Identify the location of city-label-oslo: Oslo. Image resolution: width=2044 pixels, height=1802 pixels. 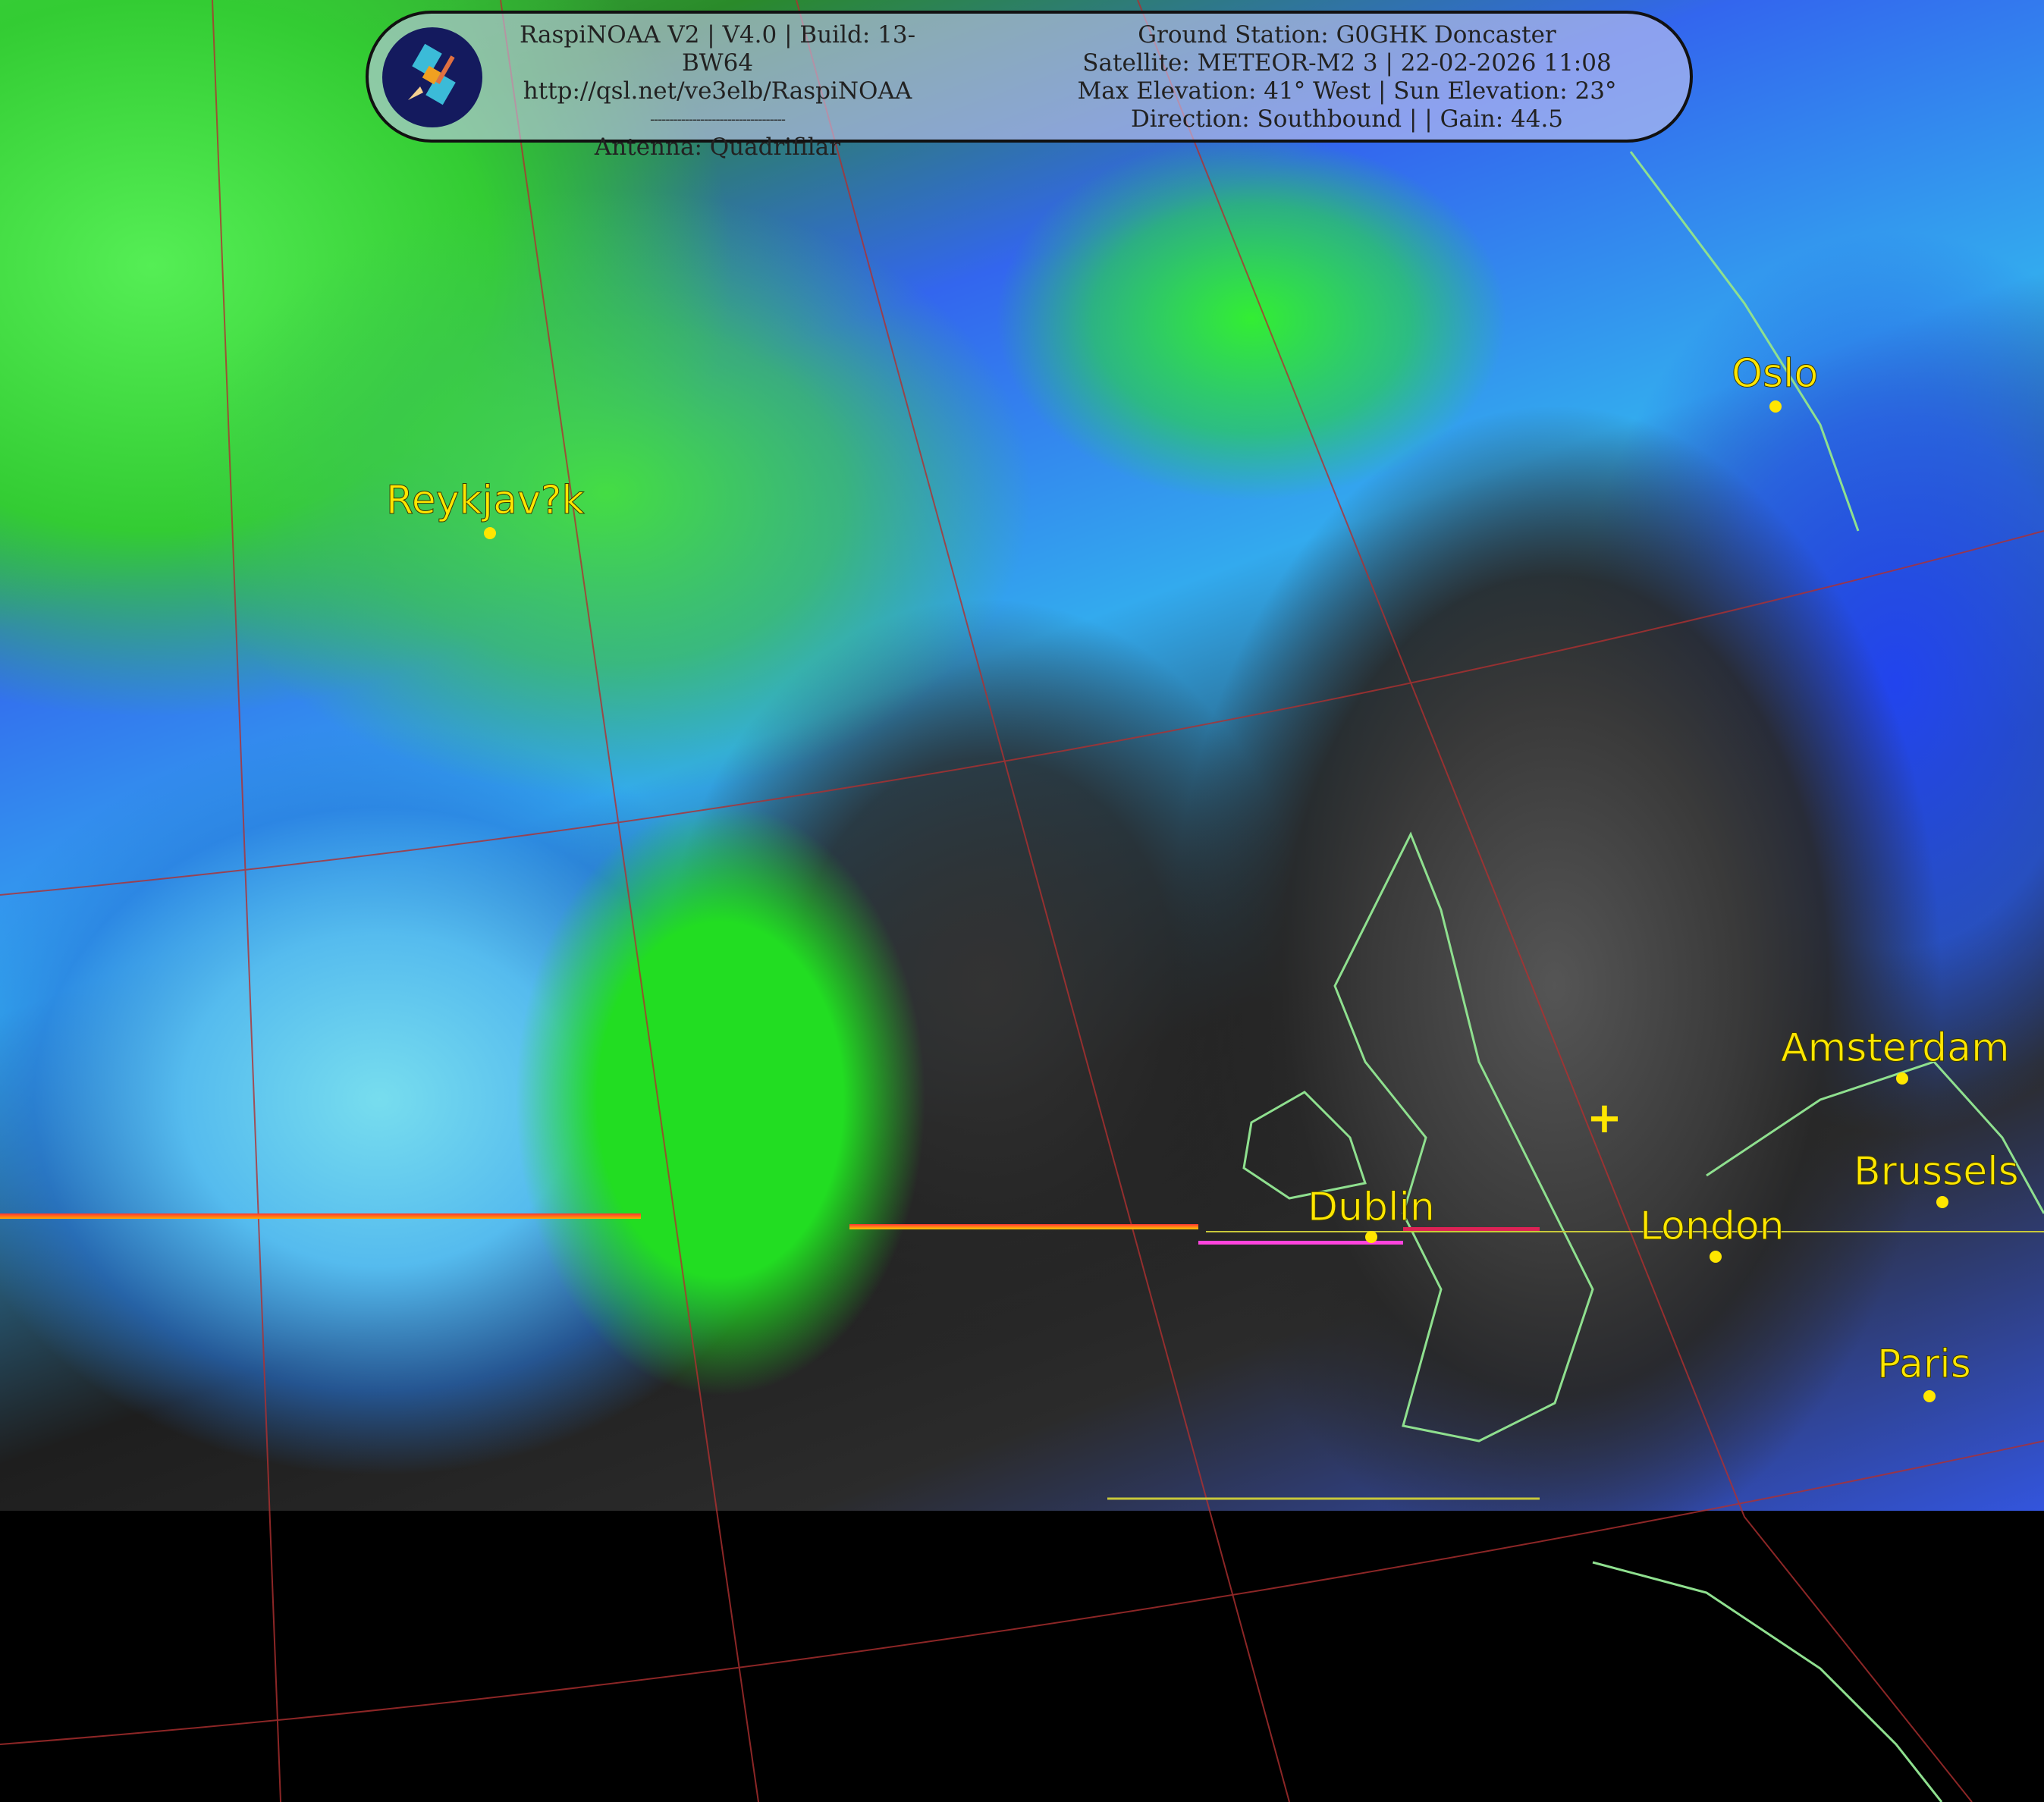
(1775, 374).